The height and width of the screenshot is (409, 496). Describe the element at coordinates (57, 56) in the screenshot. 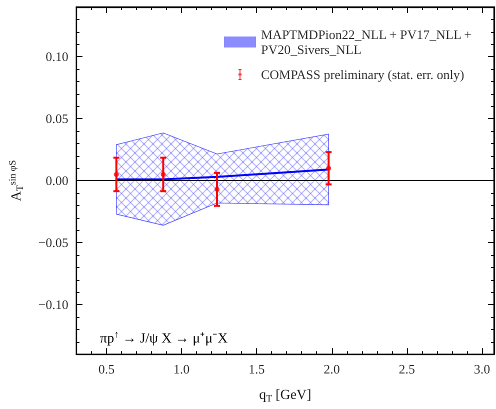

I see `y-tick-label: 0.10` at that location.